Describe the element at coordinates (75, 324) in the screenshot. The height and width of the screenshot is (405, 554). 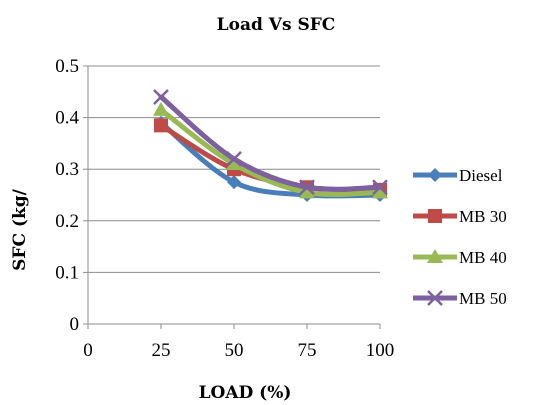
I see `y-tick-label-0: 0` at that location.